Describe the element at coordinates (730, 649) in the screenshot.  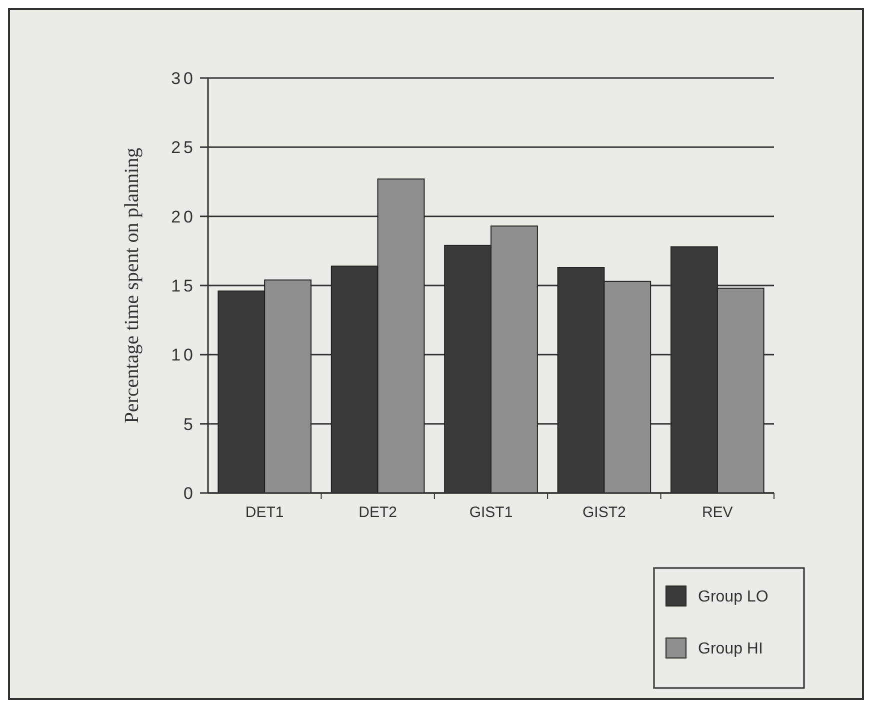
I see `legend-label: Group HI` at that location.